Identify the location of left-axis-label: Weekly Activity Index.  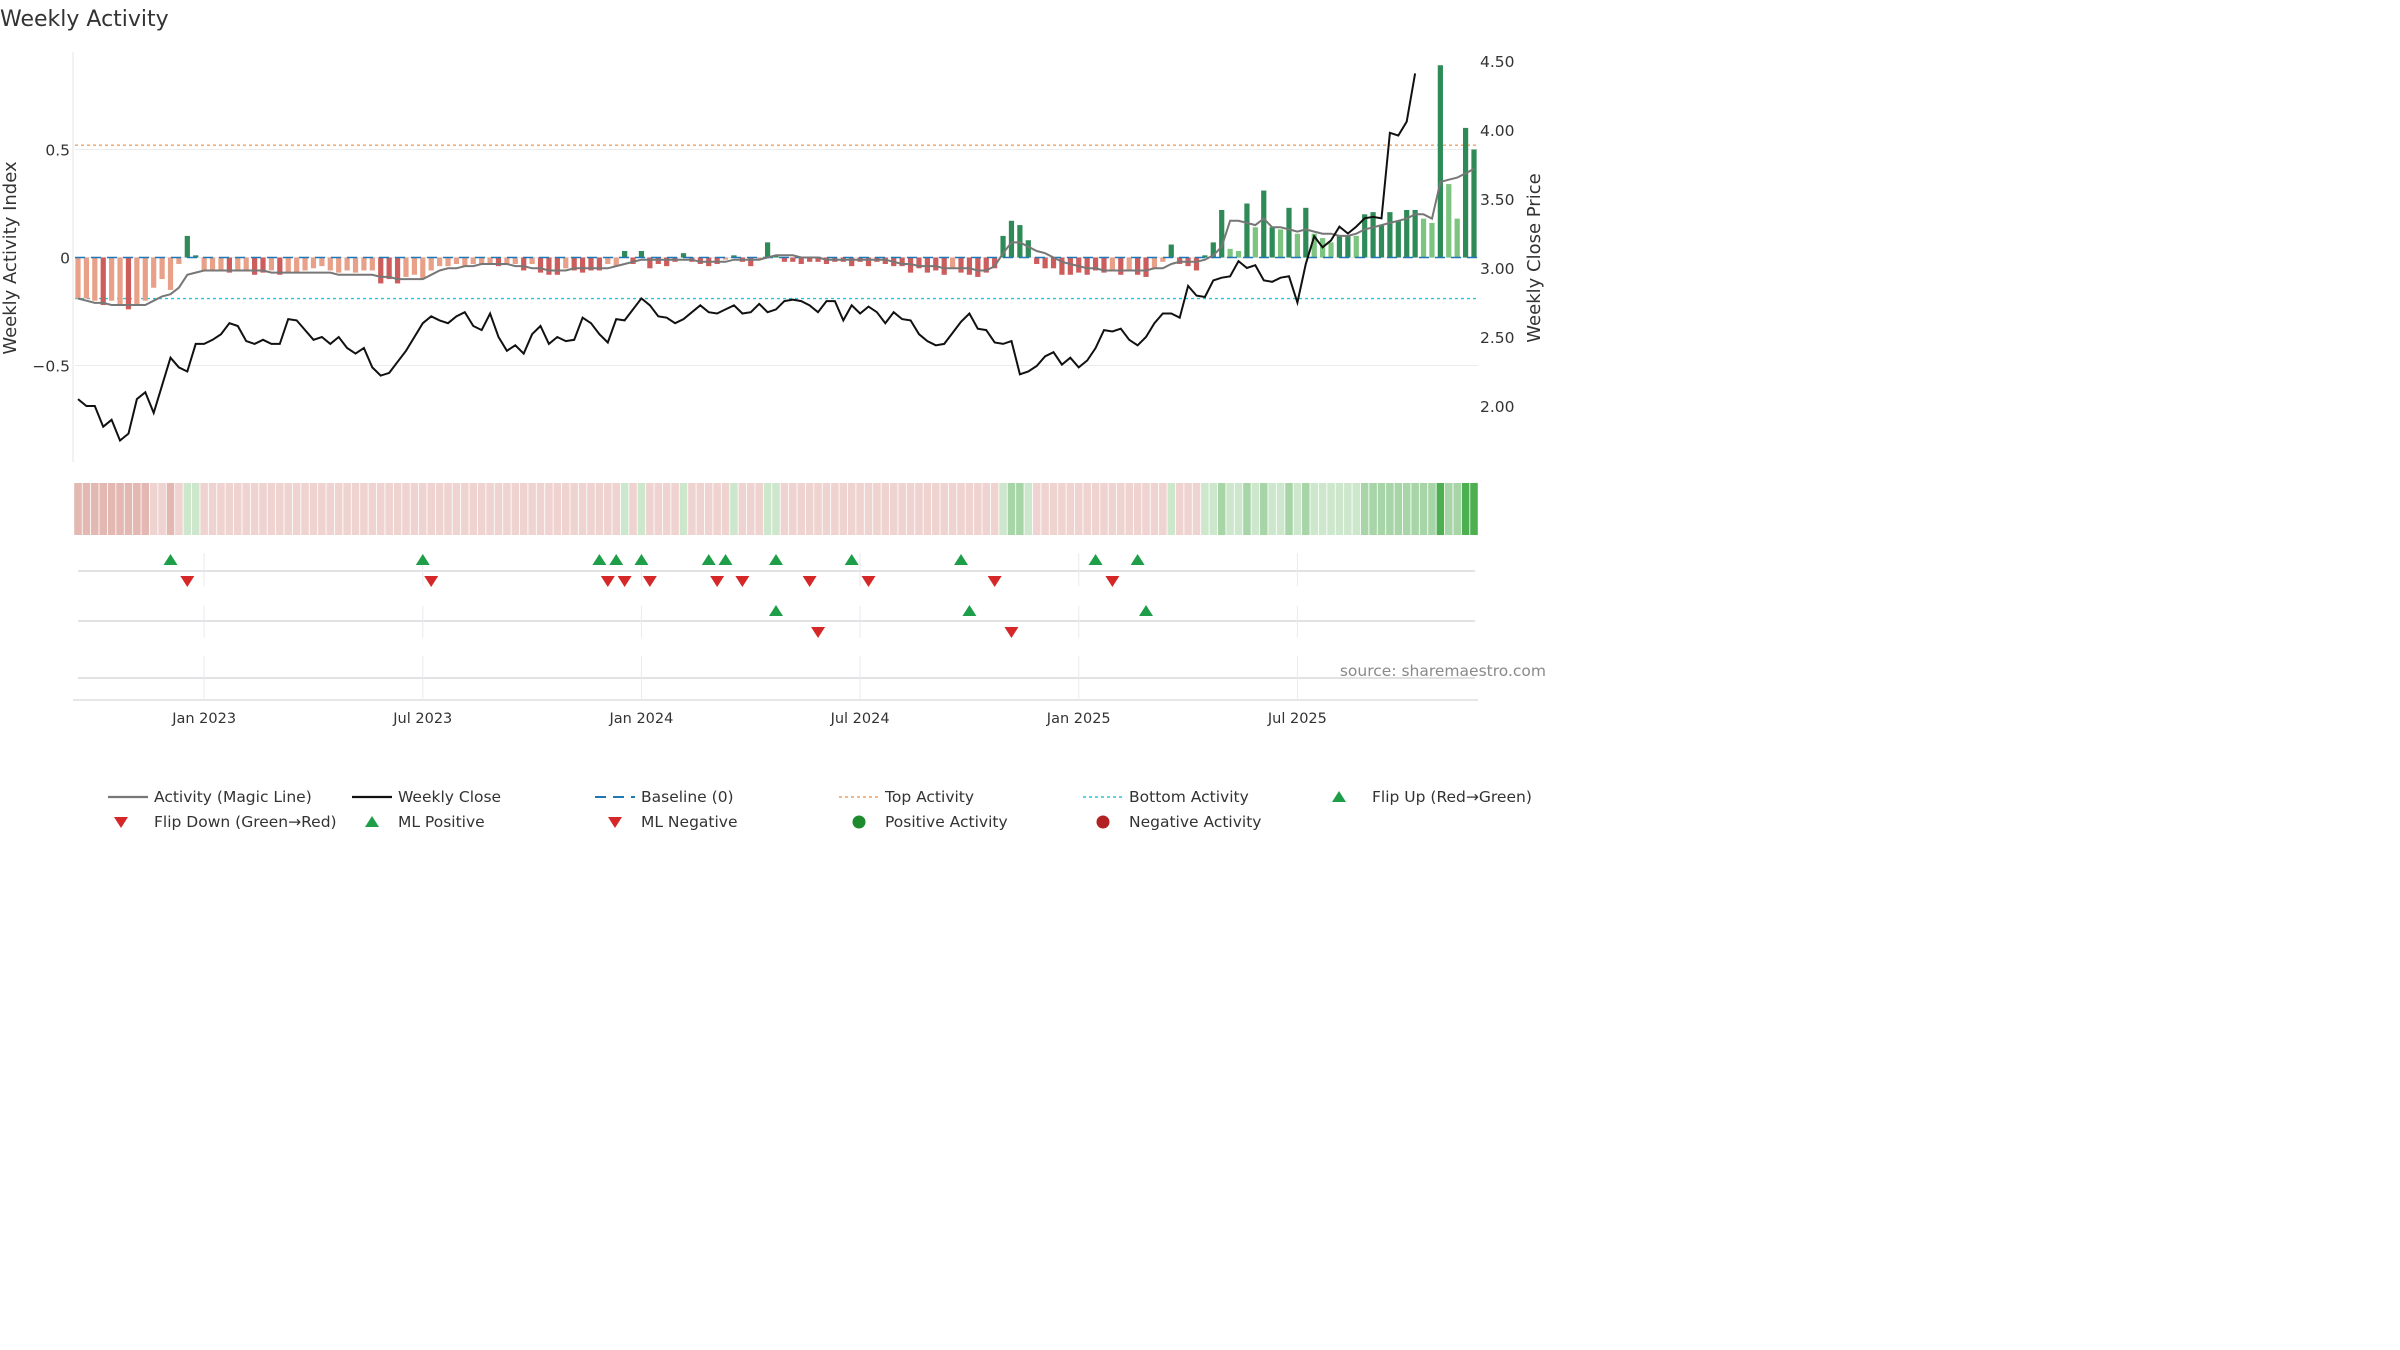
(10, 258).